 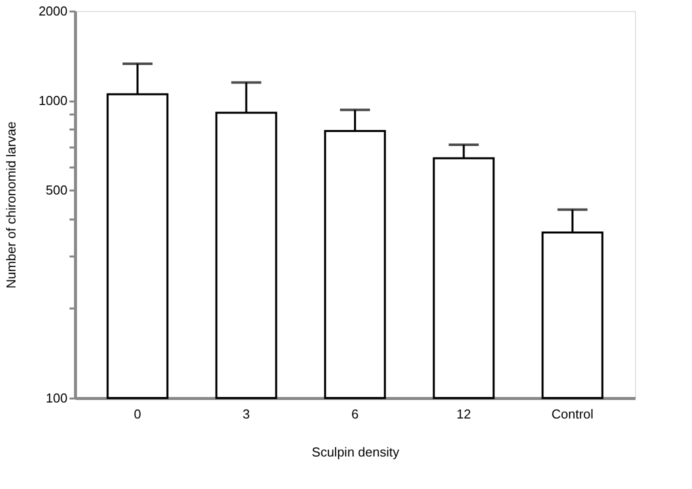 What do you see at coordinates (246, 414) in the screenshot?
I see `x-tick-label: 3` at bounding box center [246, 414].